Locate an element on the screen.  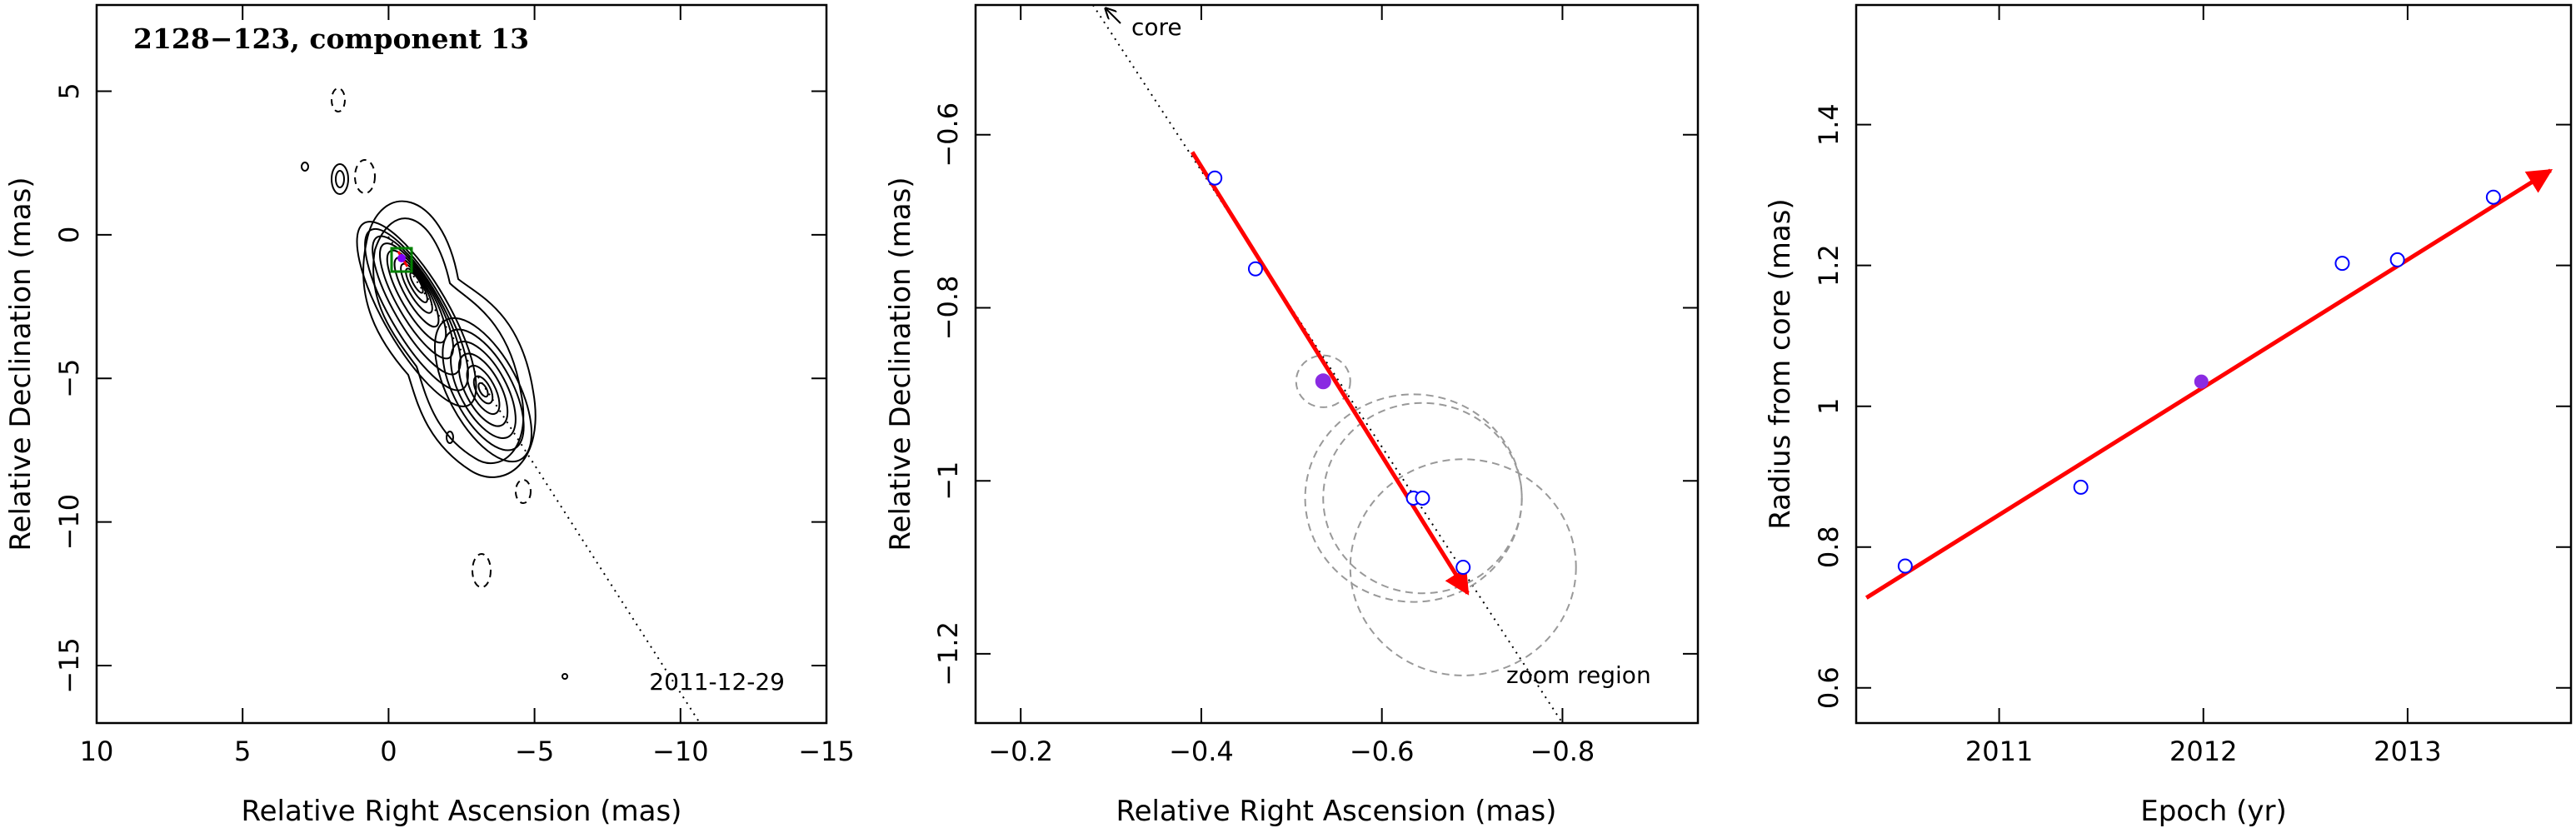
x-tick-label: −0.4 is located at coordinates (1201, 751).